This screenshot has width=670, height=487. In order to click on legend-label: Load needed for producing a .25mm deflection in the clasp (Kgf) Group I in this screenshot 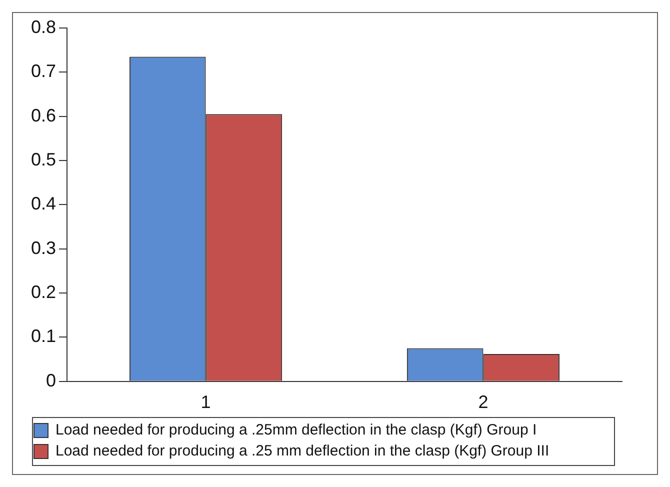, I will do `click(296, 430)`.